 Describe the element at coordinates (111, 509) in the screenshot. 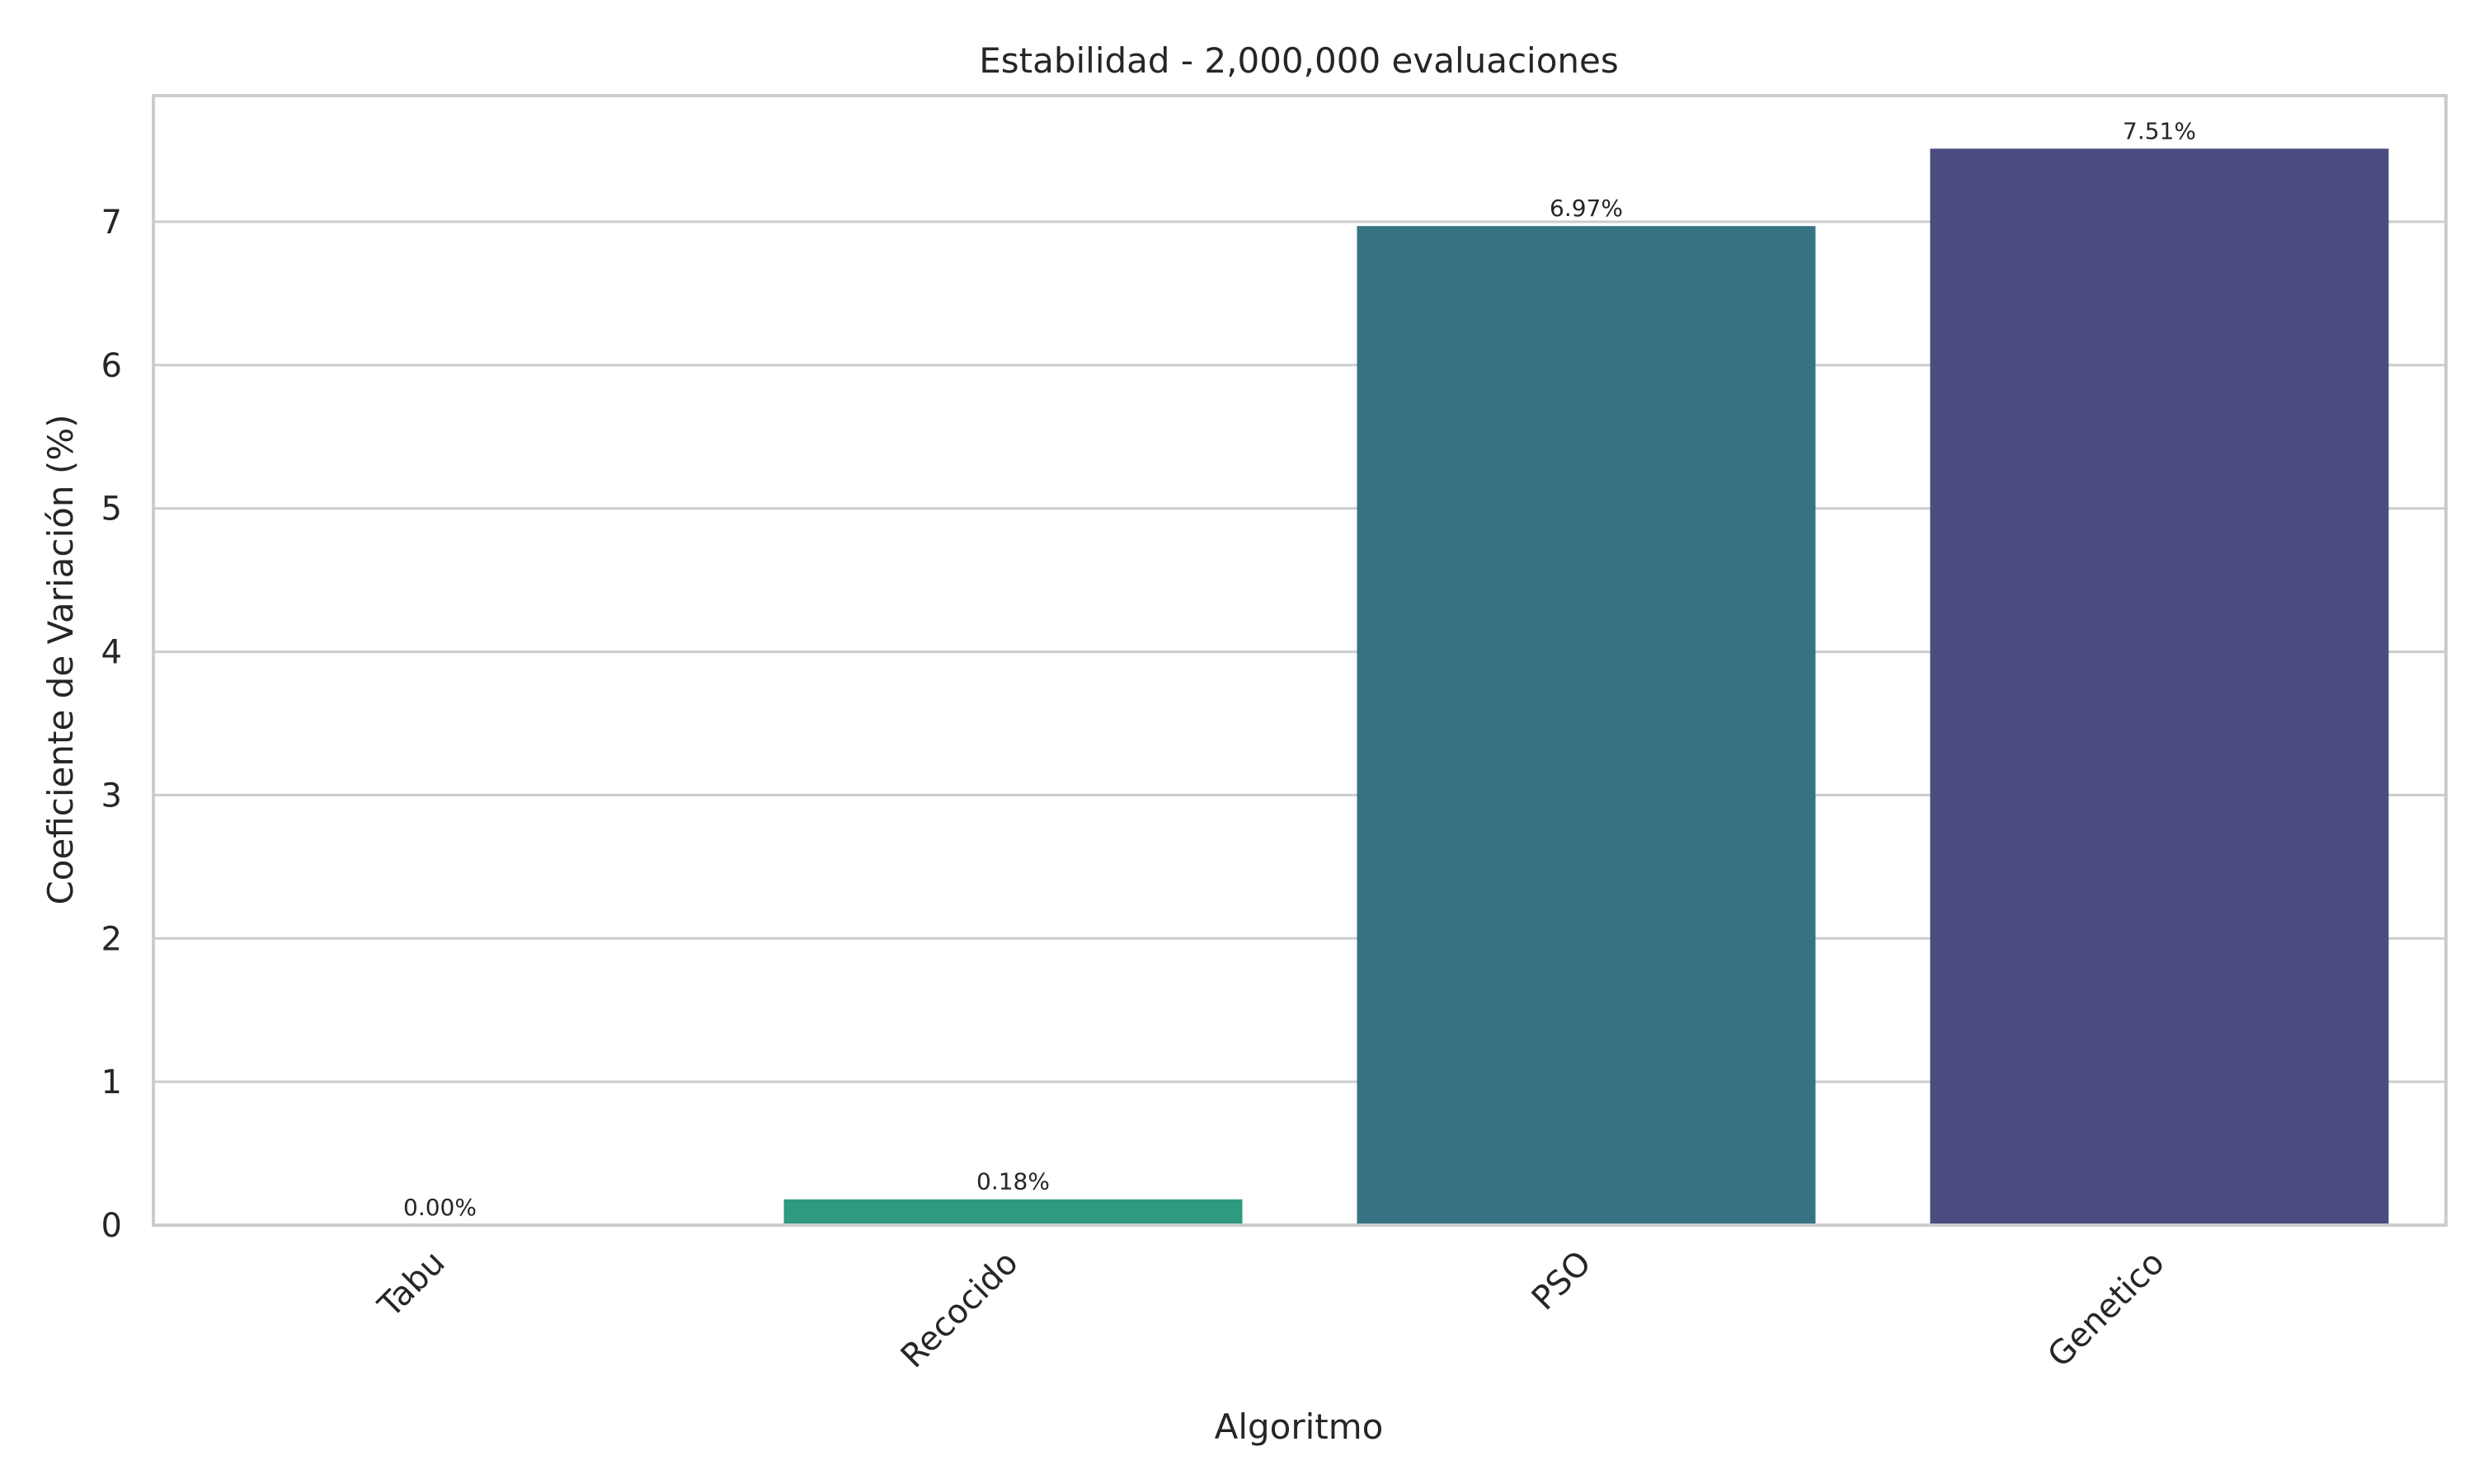

I see `y-tick-label: 5` at that location.